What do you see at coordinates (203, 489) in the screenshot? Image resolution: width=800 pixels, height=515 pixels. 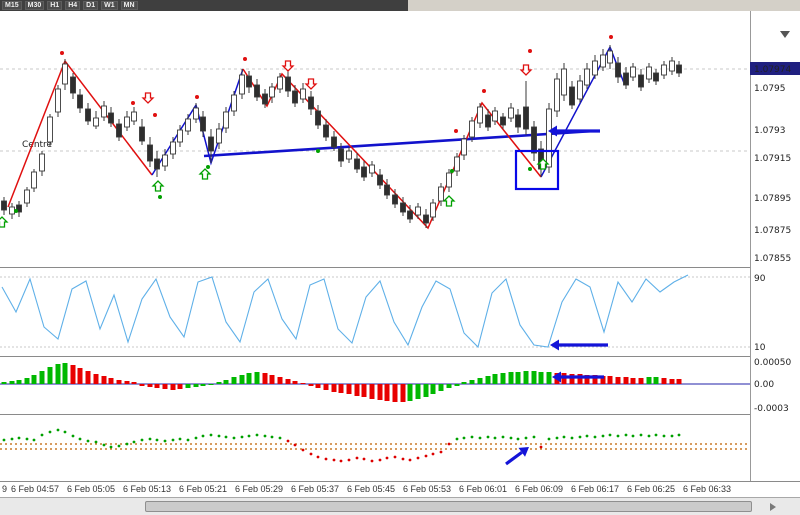 I see `time-label: 6 Feb 05:21` at bounding box center [203, 489].